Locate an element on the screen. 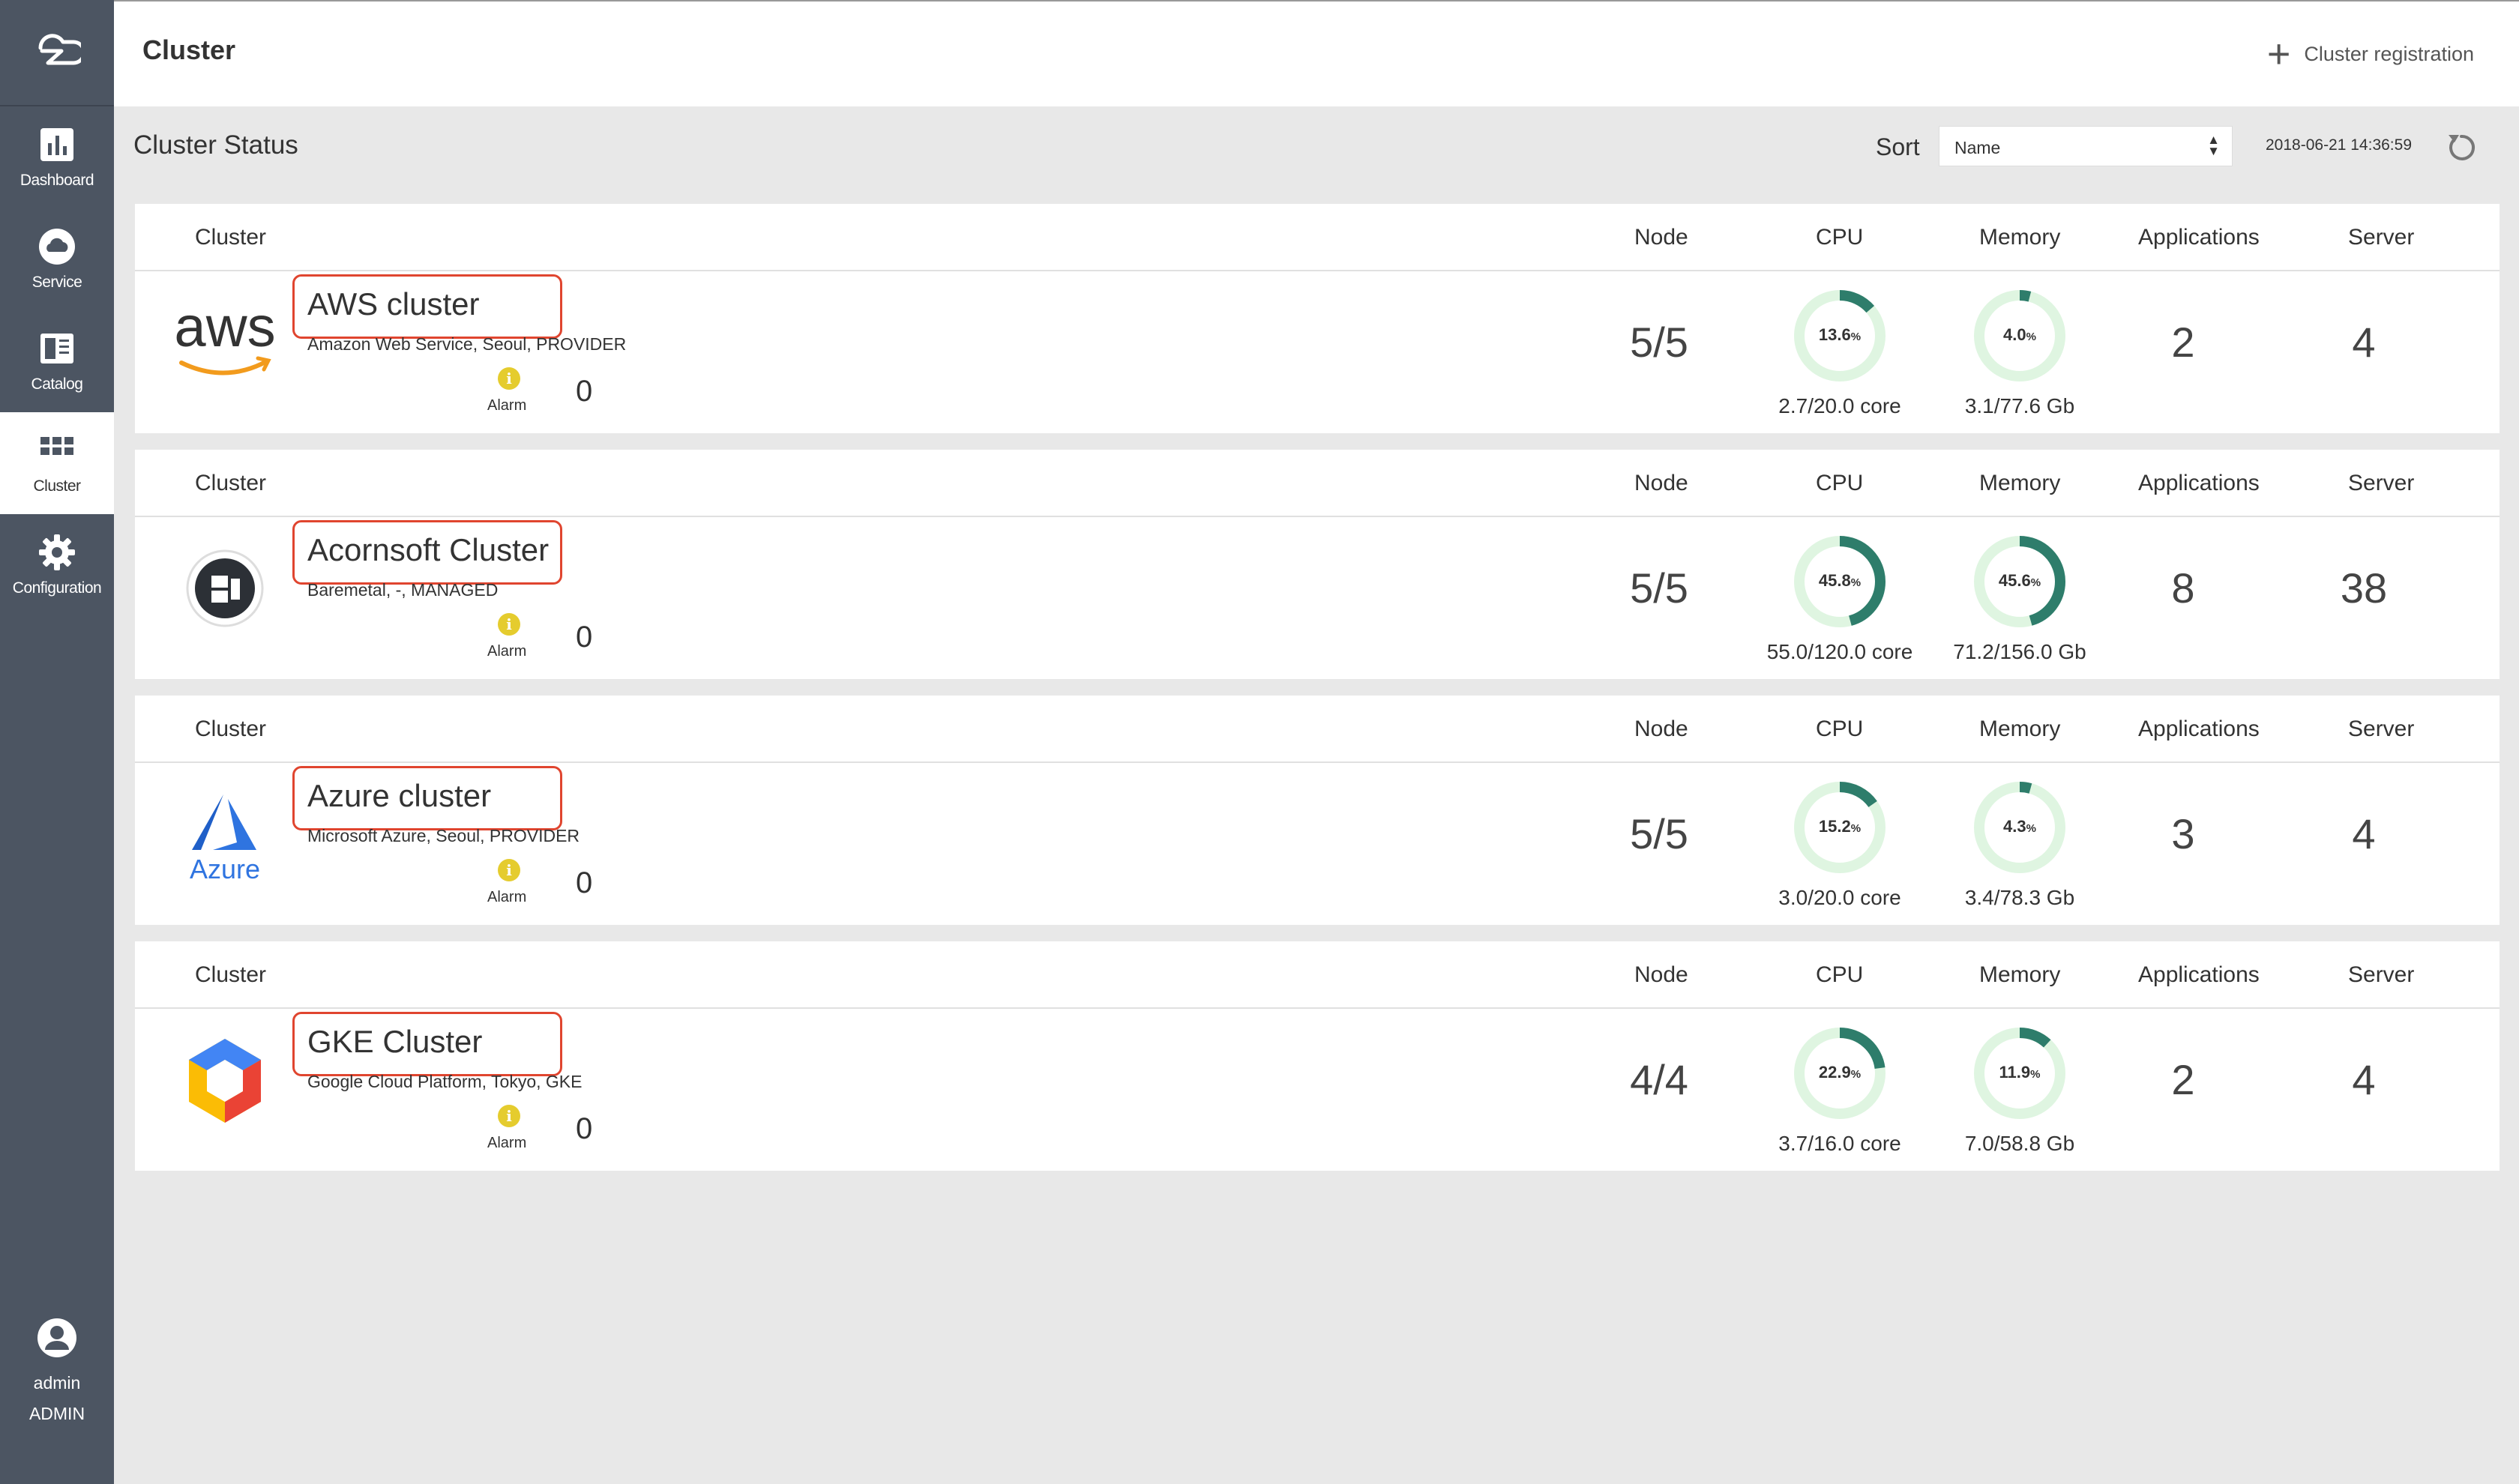 This screenshot has height=1484, width=2519. cluster-logo: aws is located at coordinates (225, 342).